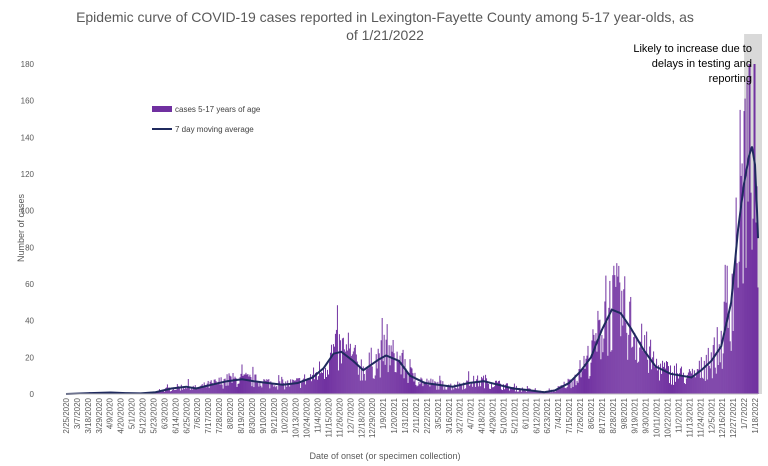 The image size is (768, 466). What do you see at coordinates (175, 415) in the screenshot?
I see `x-tick-label: 6/14/2020` at bounding box center [175, 415].